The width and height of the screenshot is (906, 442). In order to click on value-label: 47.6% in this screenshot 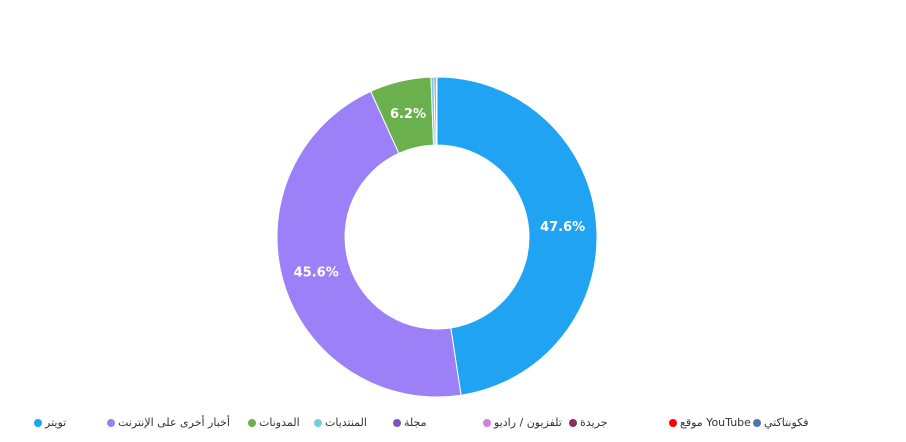, I will do `click(562, 227)`.